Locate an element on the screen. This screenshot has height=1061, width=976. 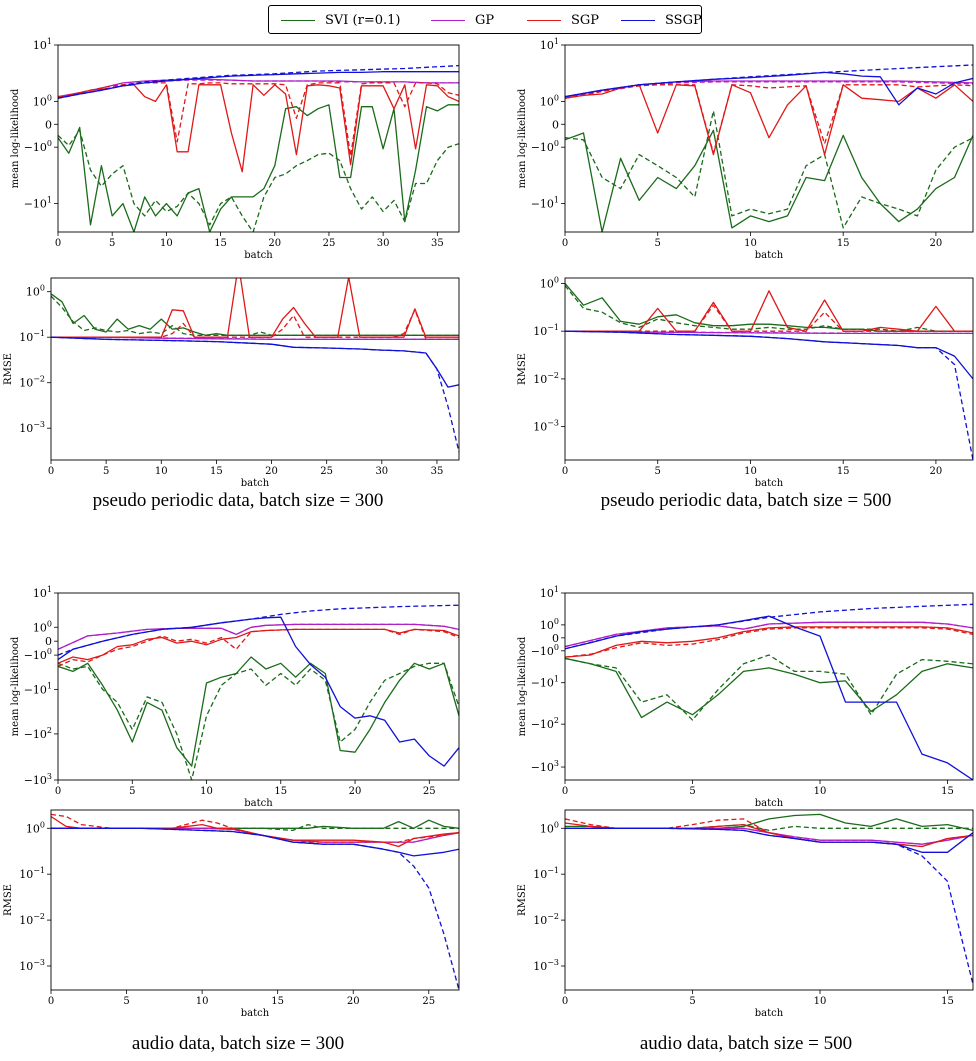
legend-label-gp: GP is located at coordinates (485, 20).